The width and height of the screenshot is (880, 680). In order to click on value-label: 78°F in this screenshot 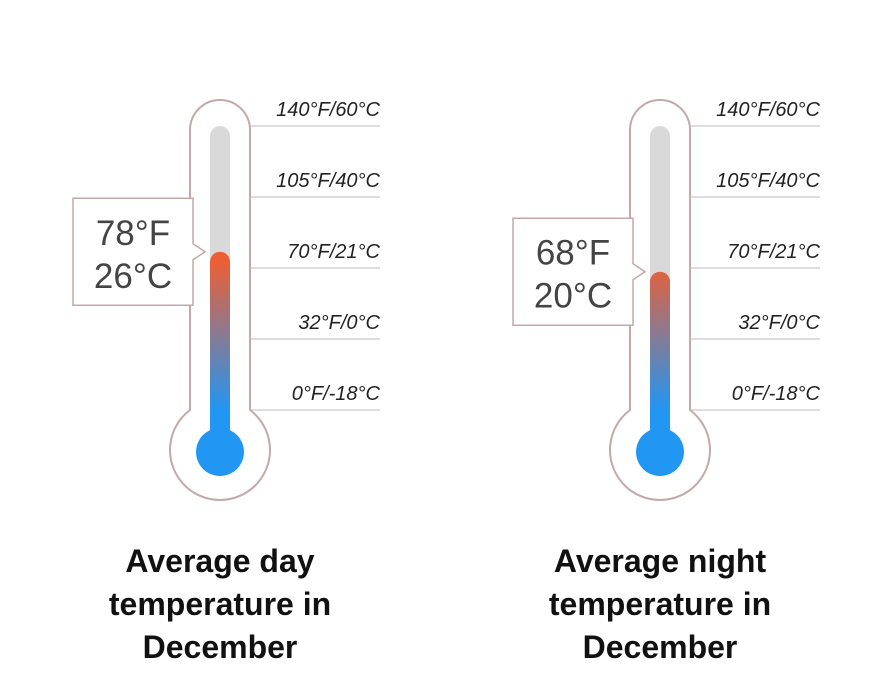, I will do `click(133, 233)`.